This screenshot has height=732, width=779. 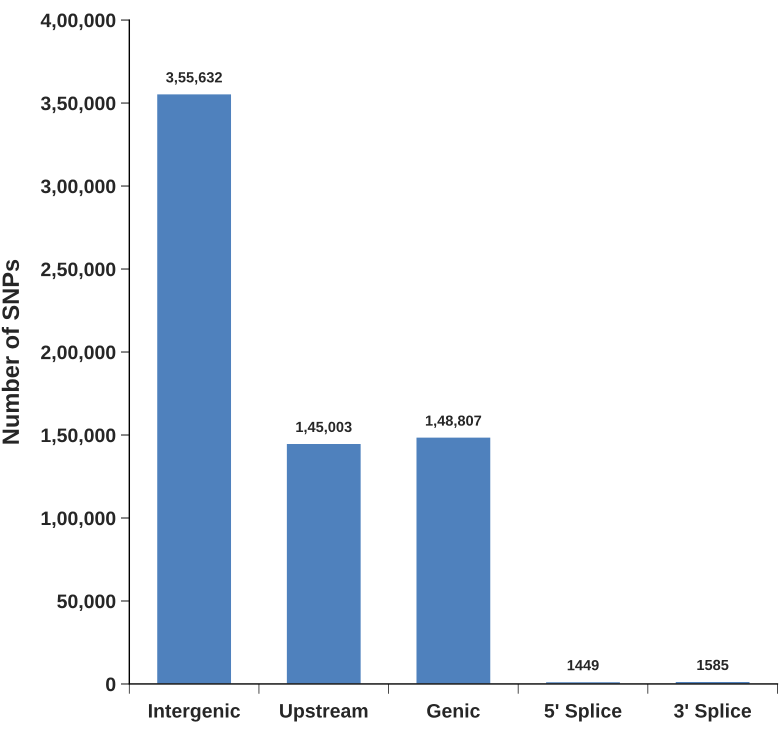 What do you see at coordinates (79, 437) in the screenshot?
I see `y-tick-label: 1,50,000` at bounding box center [79, 437].